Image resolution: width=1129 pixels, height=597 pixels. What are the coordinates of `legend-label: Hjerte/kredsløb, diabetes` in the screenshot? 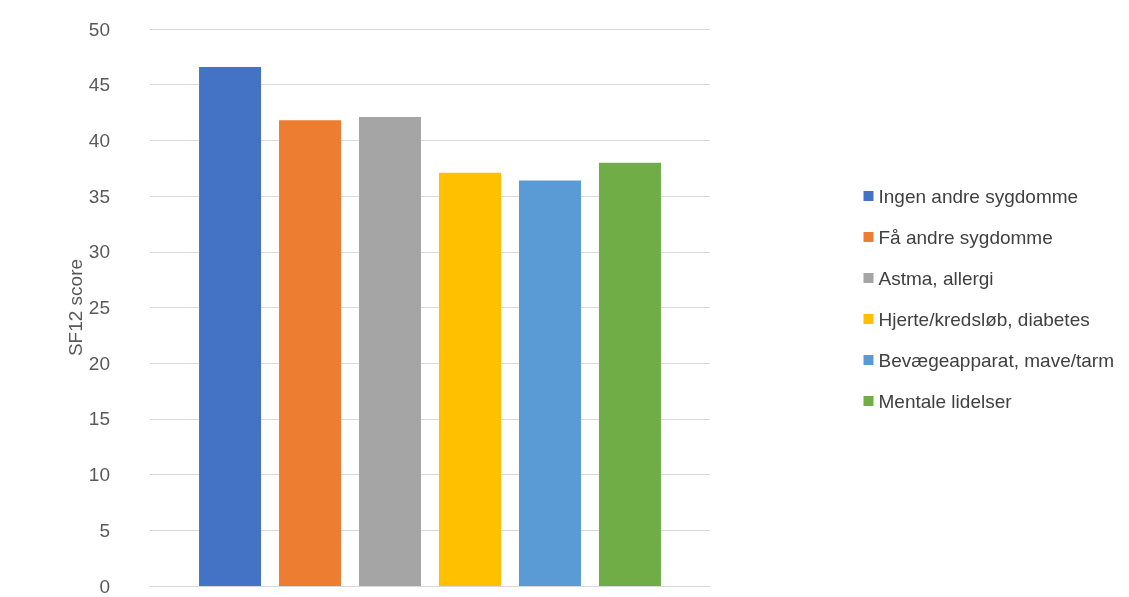 It's located at (984, 319).